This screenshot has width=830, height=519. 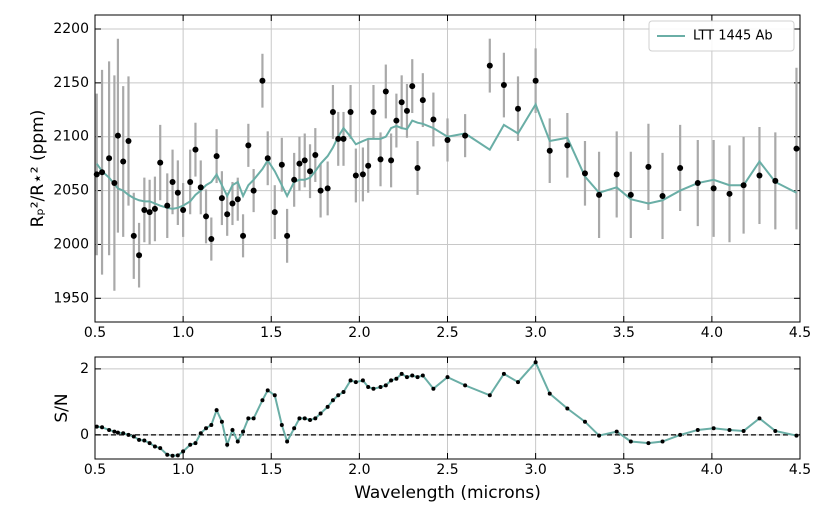 I want to click on x-tick-label: 4.0, so click(x=712, y=470).